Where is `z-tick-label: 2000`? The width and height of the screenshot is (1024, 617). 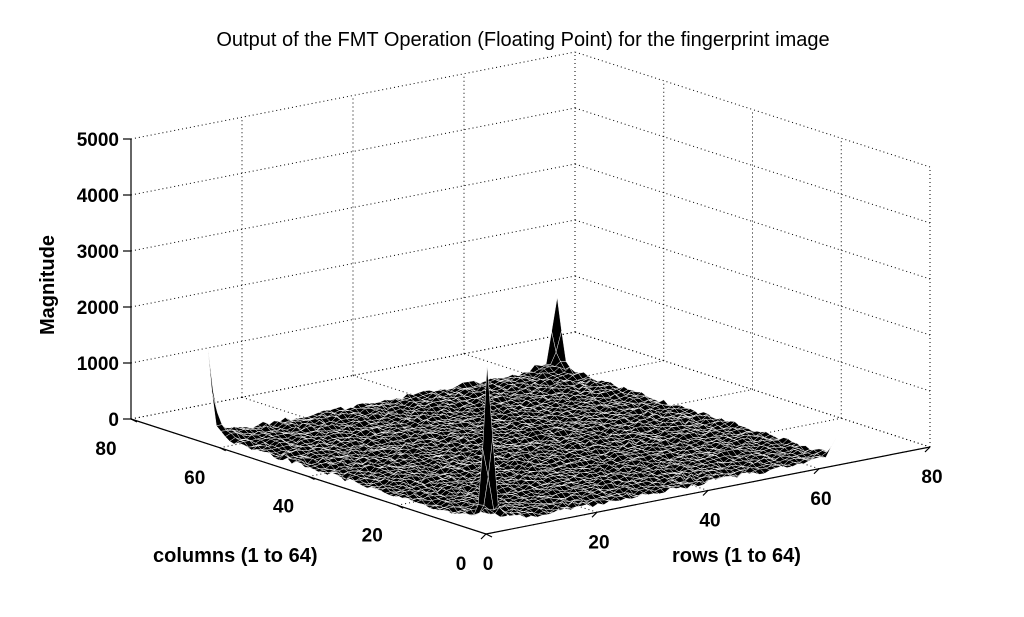 z-tick-label: 2000 is located at coordinates (98, 308).